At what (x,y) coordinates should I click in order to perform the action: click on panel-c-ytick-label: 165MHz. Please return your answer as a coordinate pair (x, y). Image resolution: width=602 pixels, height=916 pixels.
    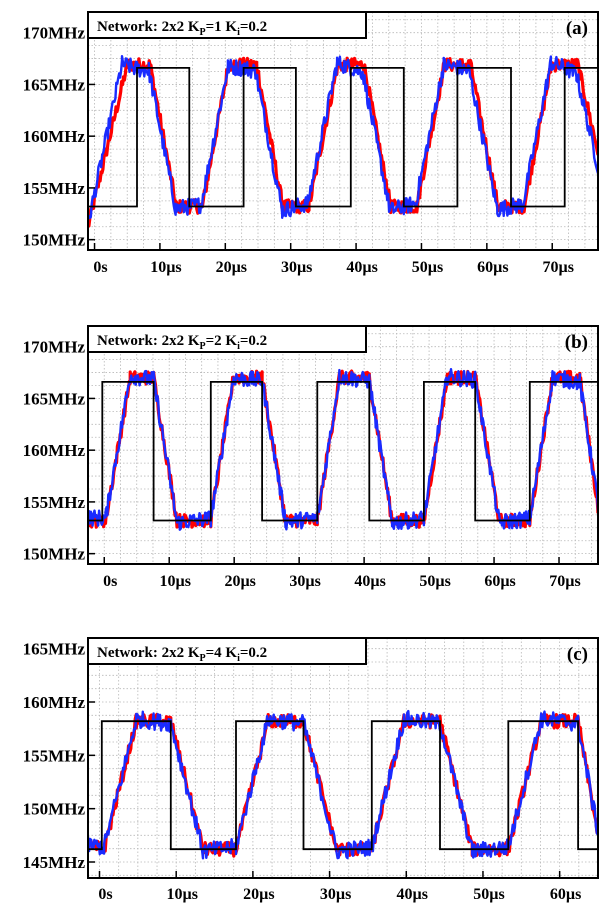
    Looking at the image, I should click on (54, 649).